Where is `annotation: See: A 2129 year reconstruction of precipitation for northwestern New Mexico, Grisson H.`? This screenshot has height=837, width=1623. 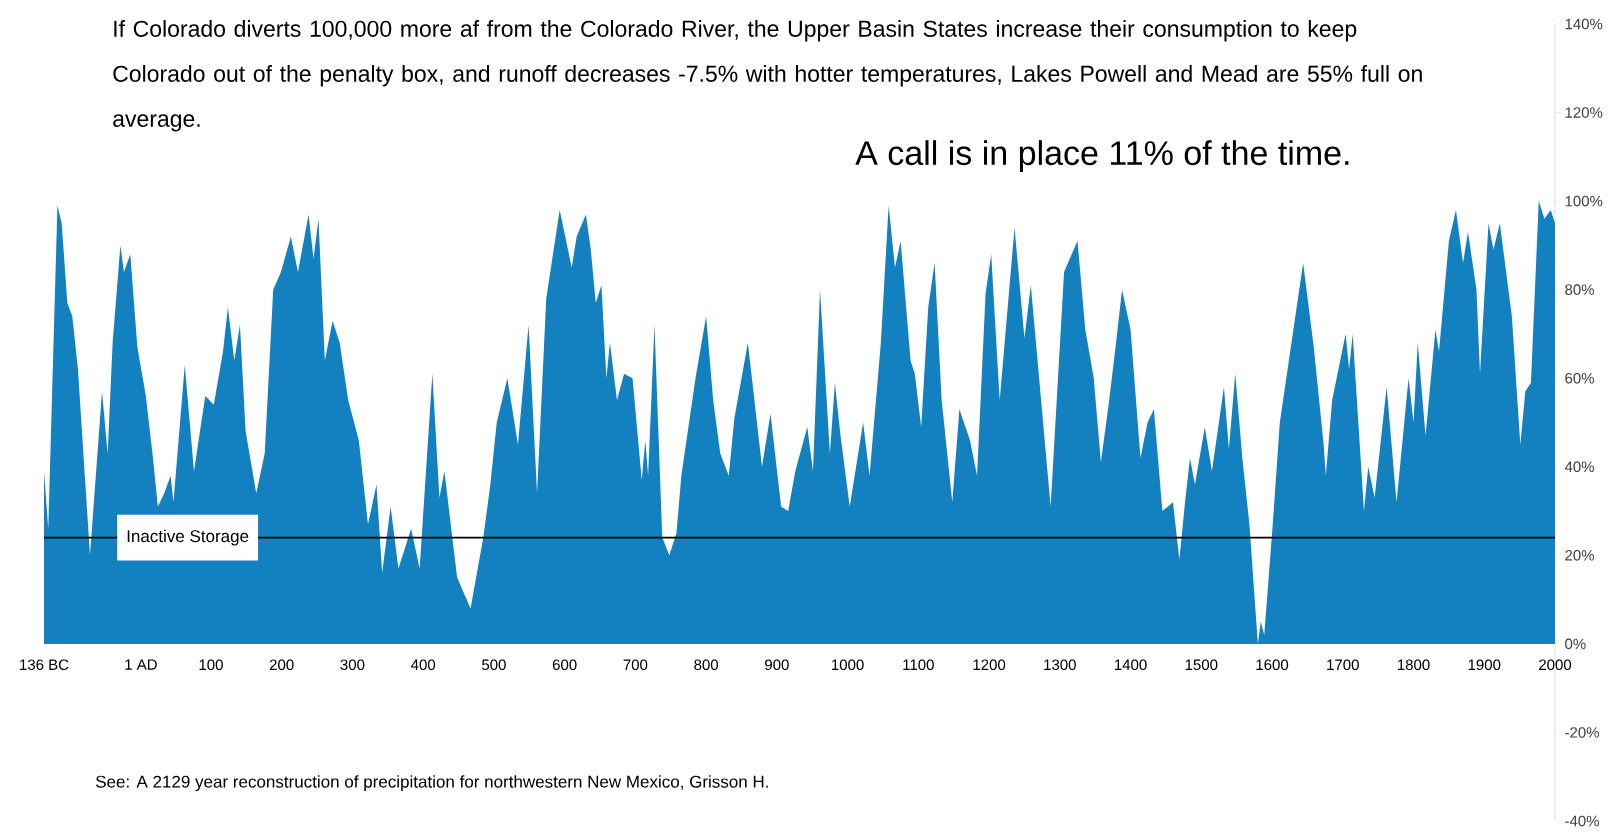 annotation: See: A 2129 year reconstruction of precipitation for northwestern New Mexico, Grisson H. is located at coordinates (431, 783).